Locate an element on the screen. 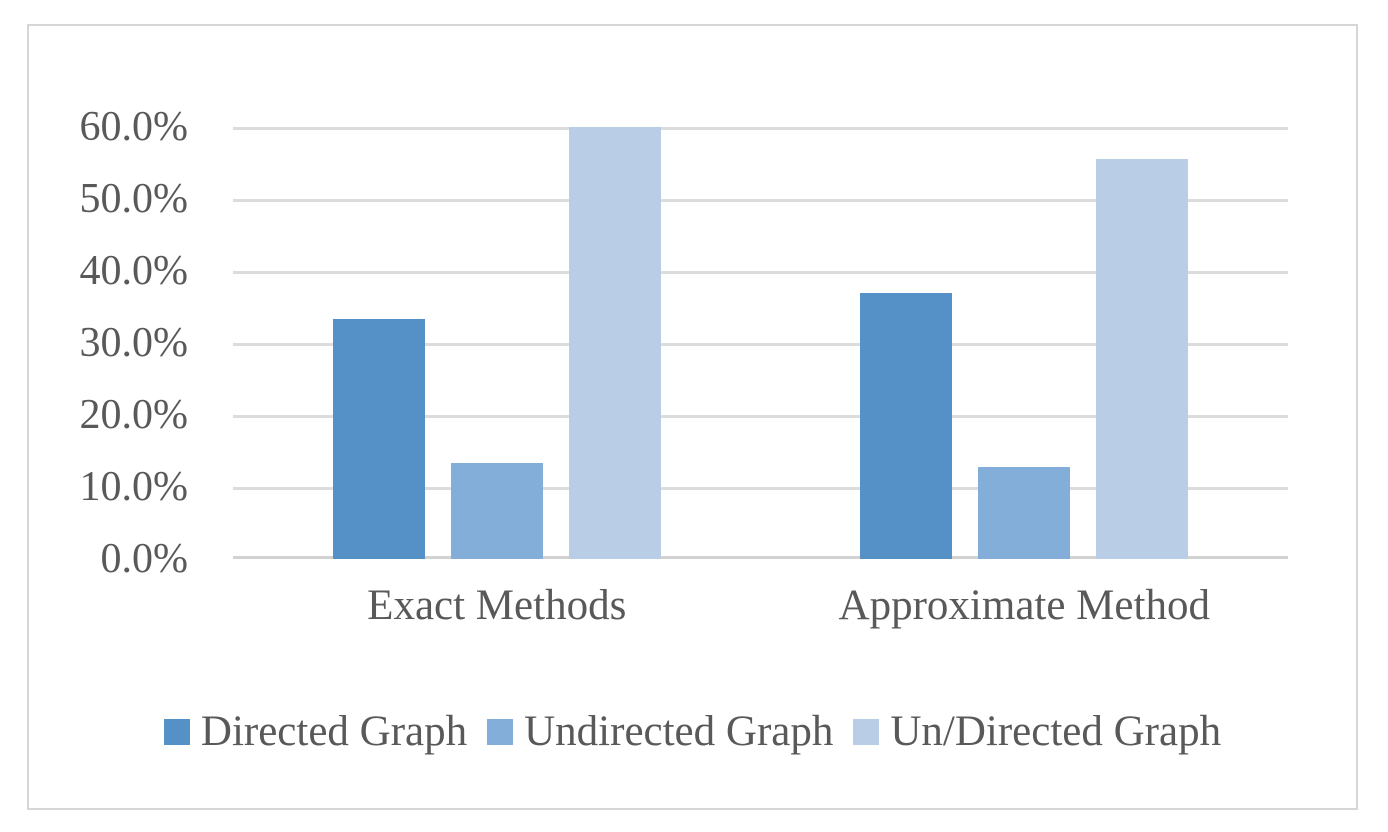 The height and width of the screenshot is (832, 1388). x-axis-line is located at coordinates (760, 557).